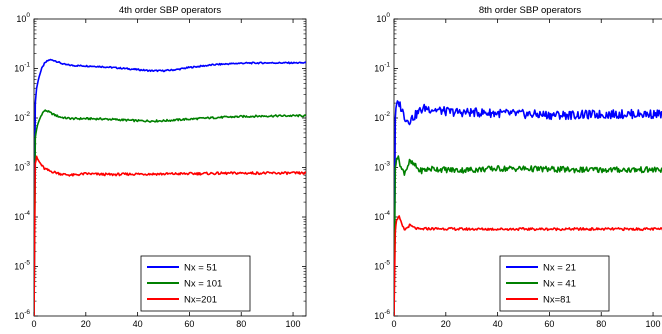 This screenshot has height=334, width=662. Describe the element at coordinates (530, 10) in the screenshot. I see `chart-title: 8th order SBP operators` at that location.